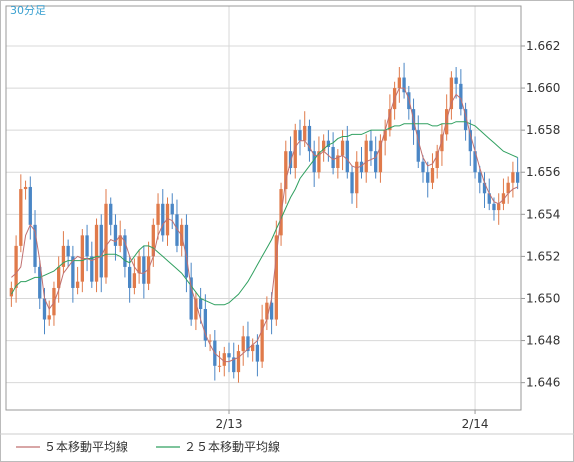 The image size is (574, 462). Describe the element at coordinates (543, 341) in the screenshot. I see `y-tick-label: 1.648` at that location.